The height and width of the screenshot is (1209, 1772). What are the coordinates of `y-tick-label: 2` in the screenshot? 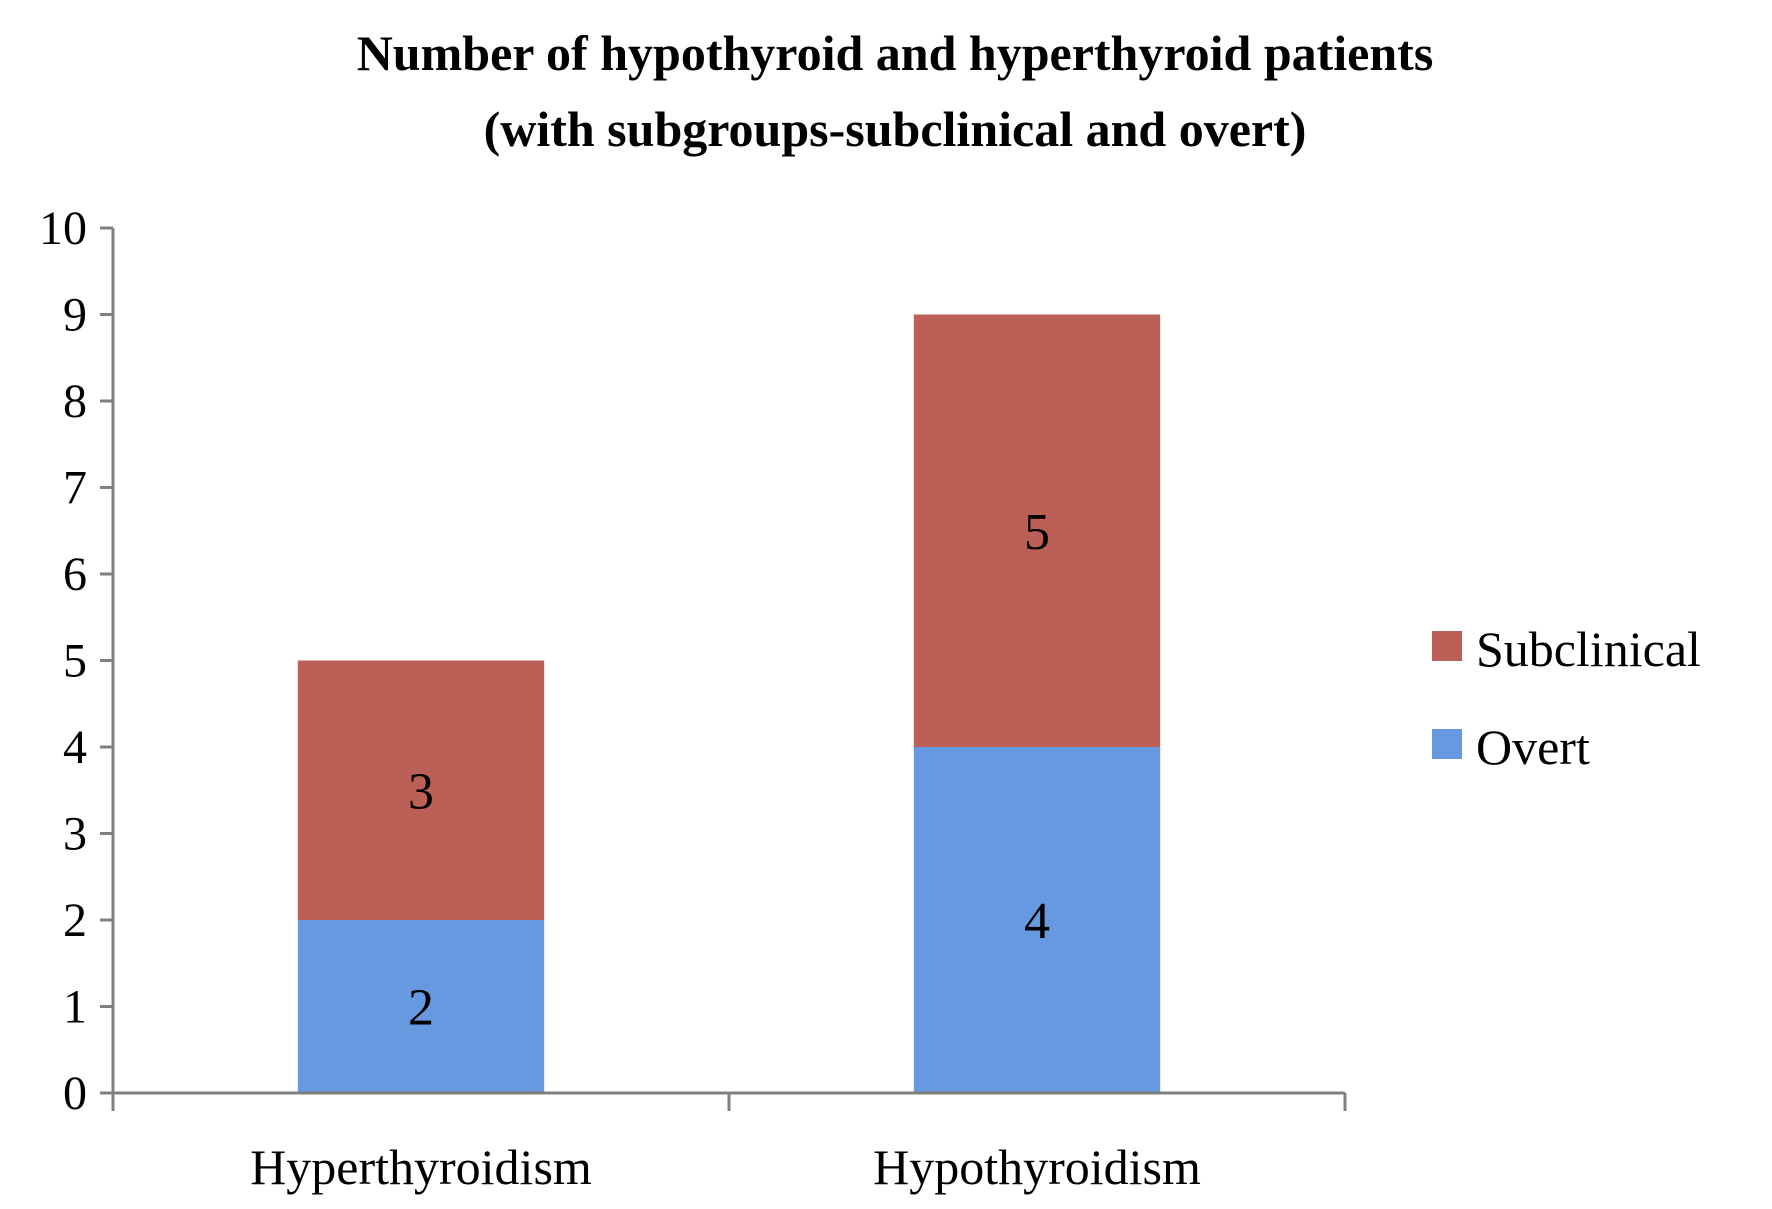 It's located at (75, 920).